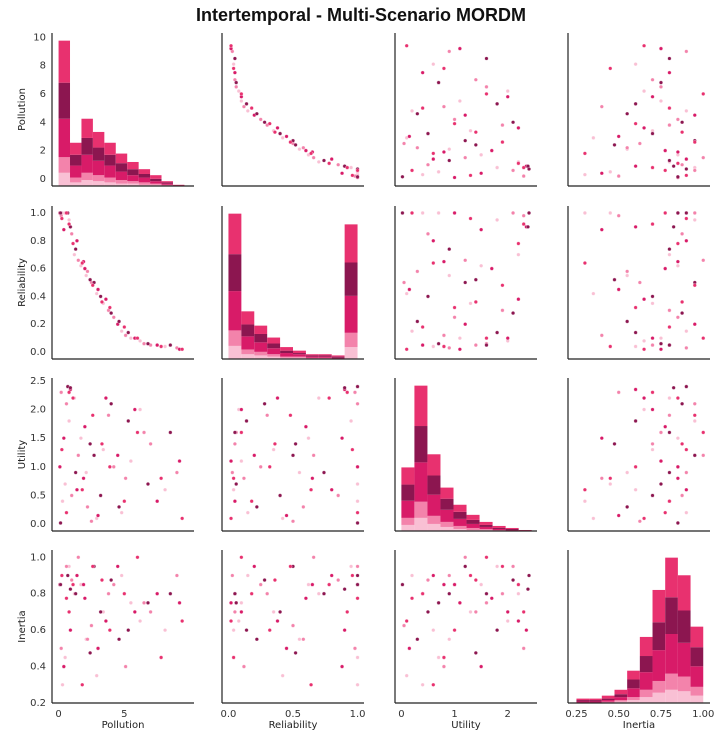 The height and width of the screenshot is (737, 723). Describe the element at coordinates (38, 296) in the screenshot. I see `y-tick-label: 0.4` at that location.